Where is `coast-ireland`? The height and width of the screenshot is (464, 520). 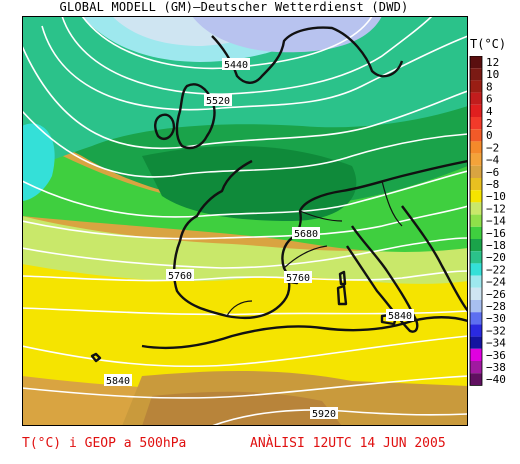
coast-ireland is located at coordinates (165, 126).